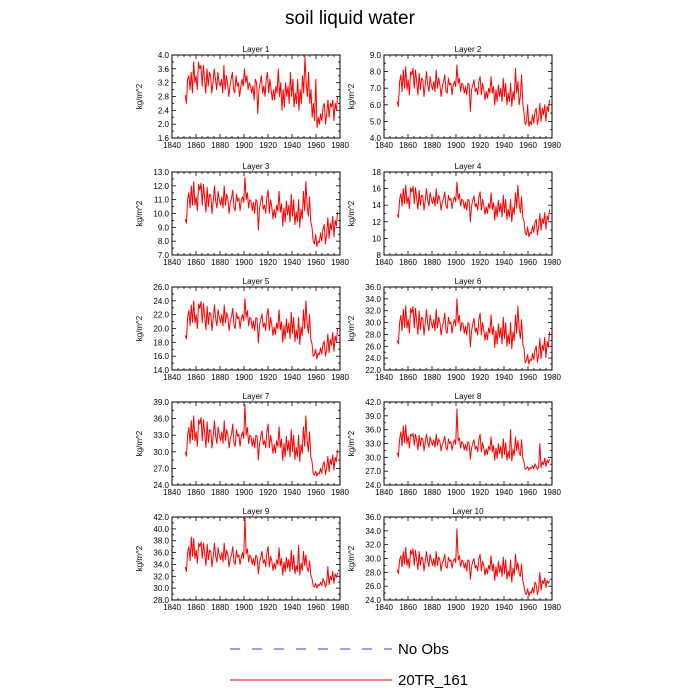  What do you see at coordinates (161, 329) in the screenshot?
I see `y-tick-label: 20.0` at bounding box center [161, 329].